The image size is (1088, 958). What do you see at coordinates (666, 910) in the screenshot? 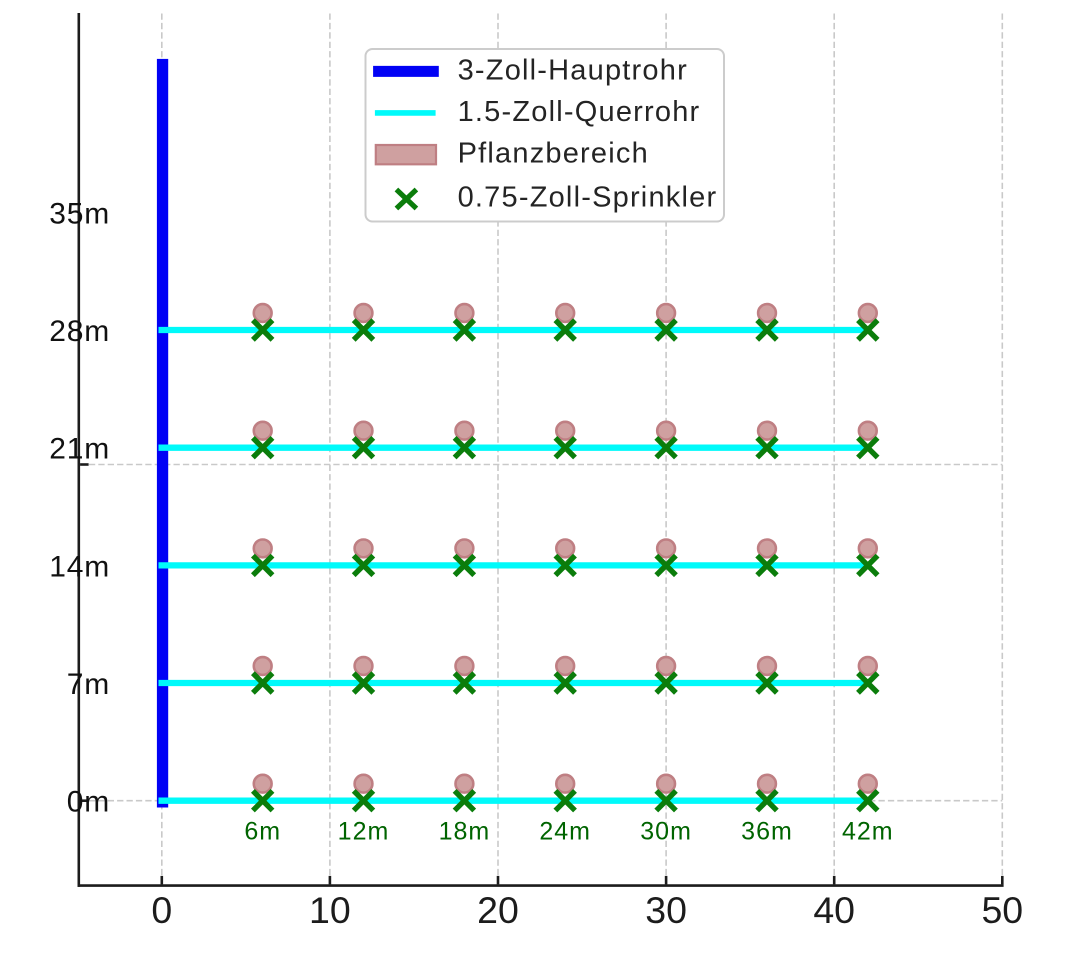
I see `svg-text: 30` at bounding box center [666, 910].